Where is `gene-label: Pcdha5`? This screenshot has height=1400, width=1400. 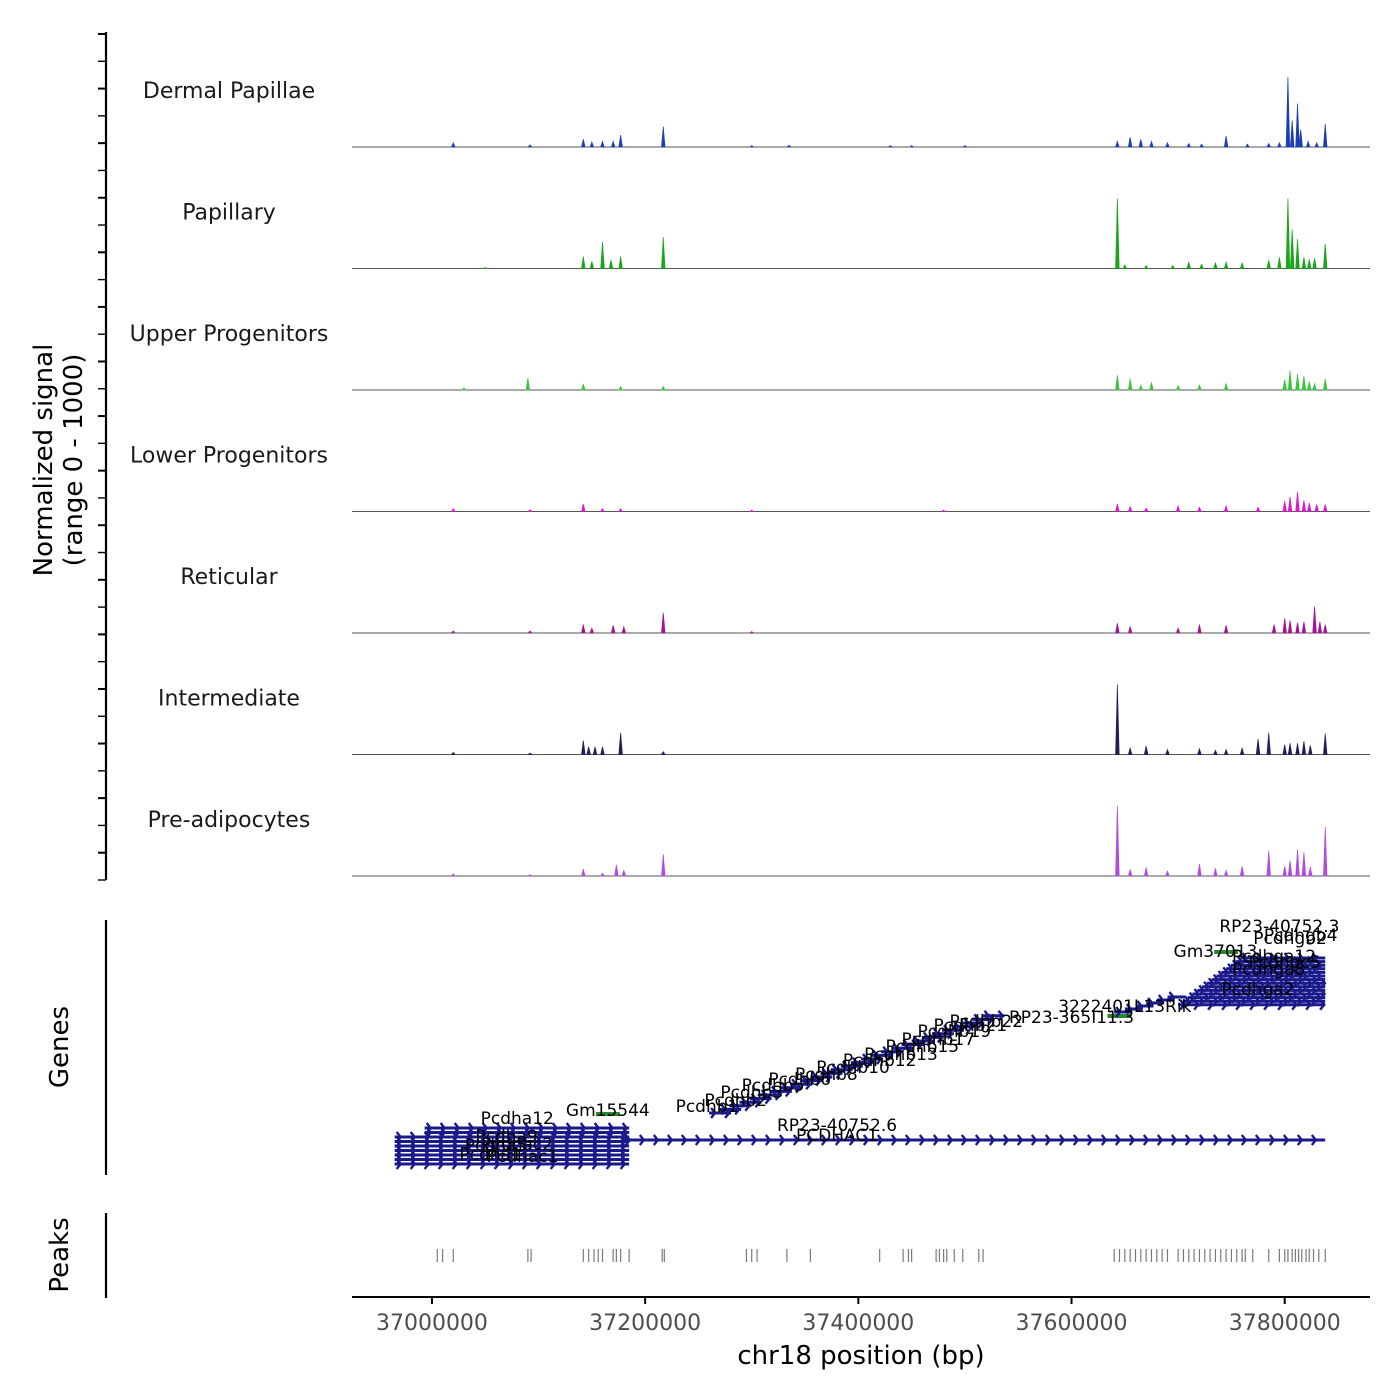
gene-label: Pcdha5 is located at coordinates (496, 1146).